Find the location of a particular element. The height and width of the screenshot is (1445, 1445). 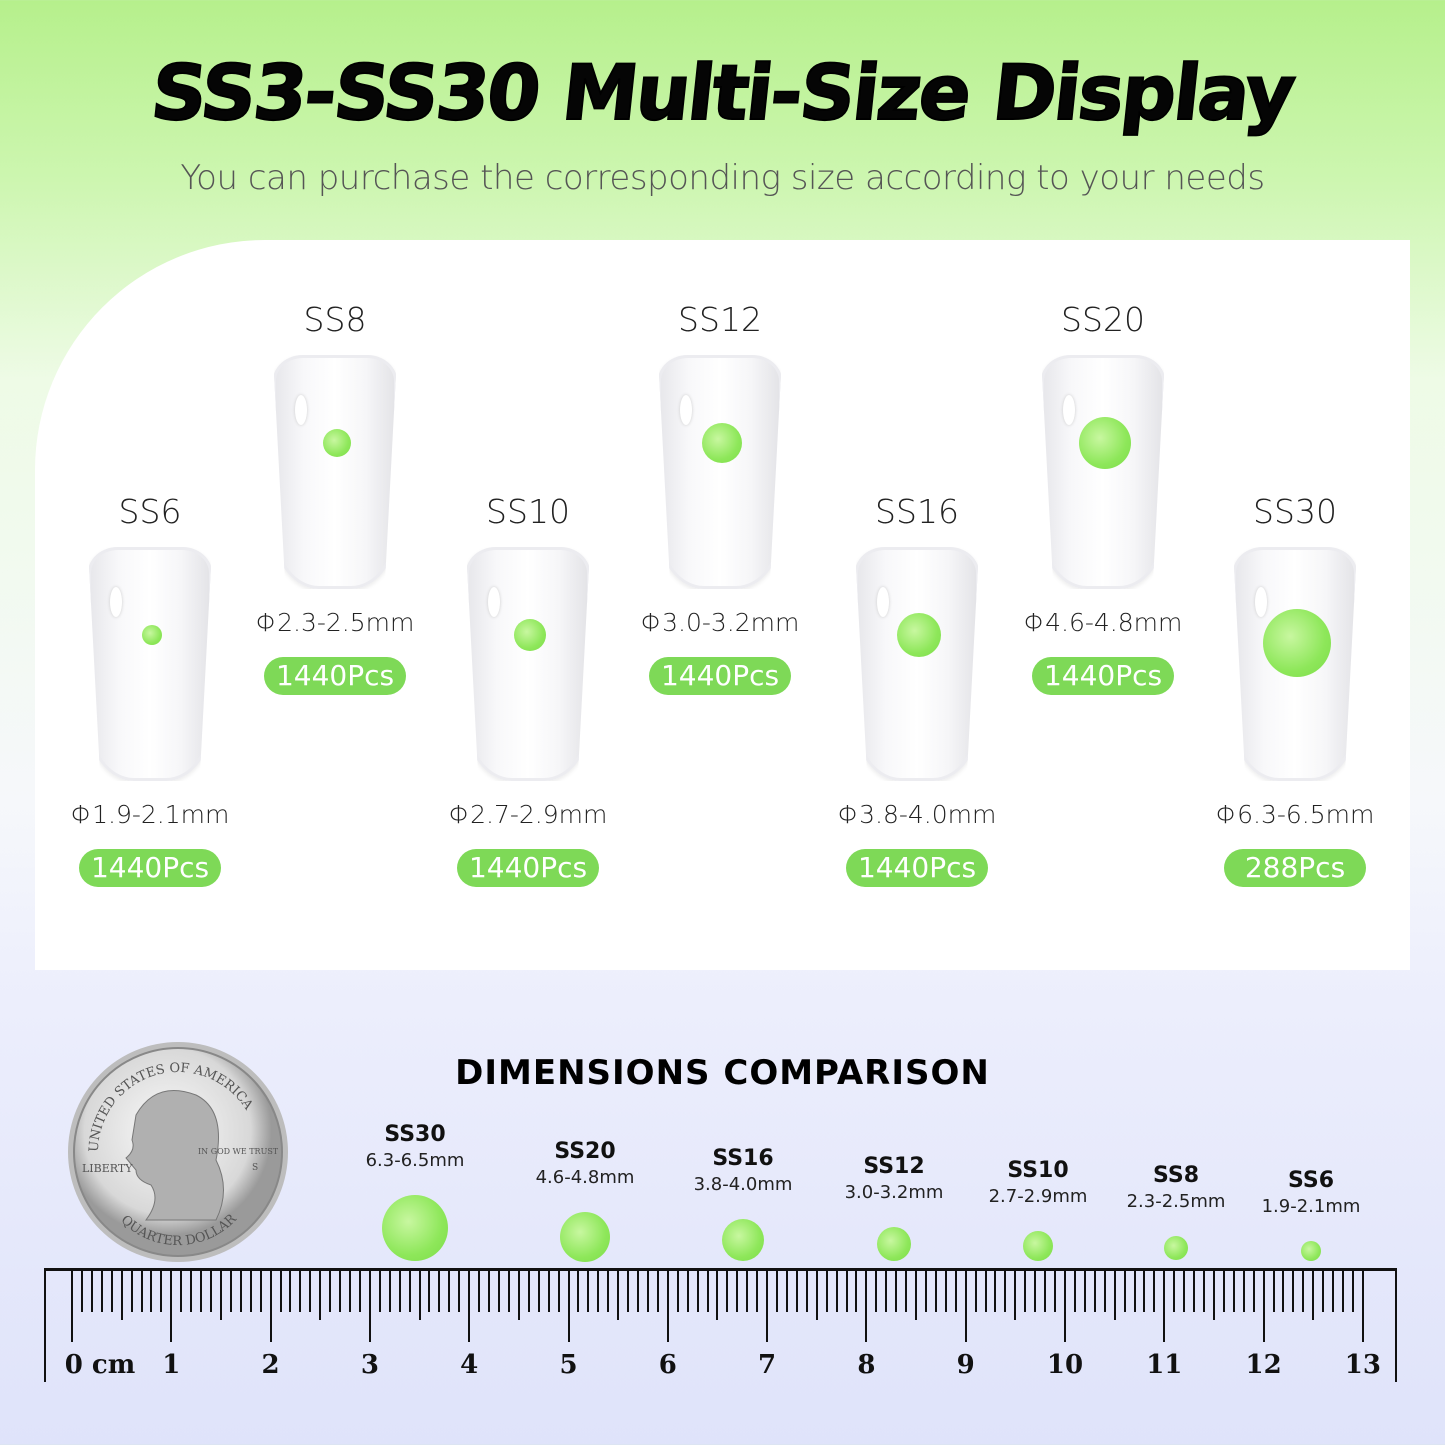

comparison-size-name: SS20 is located at coordinates (585, 1151).